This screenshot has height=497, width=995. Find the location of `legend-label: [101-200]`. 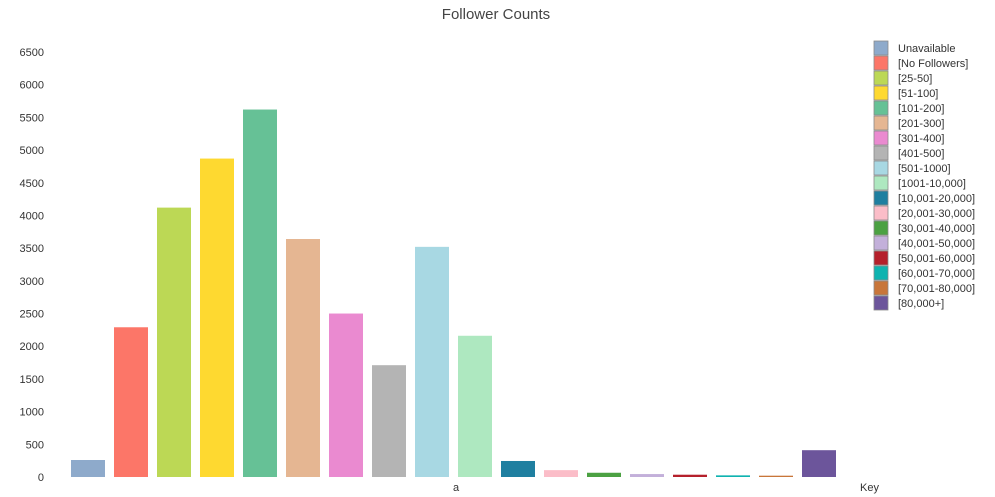

legend-label: [101-200] is located at coordinates (921, 109).